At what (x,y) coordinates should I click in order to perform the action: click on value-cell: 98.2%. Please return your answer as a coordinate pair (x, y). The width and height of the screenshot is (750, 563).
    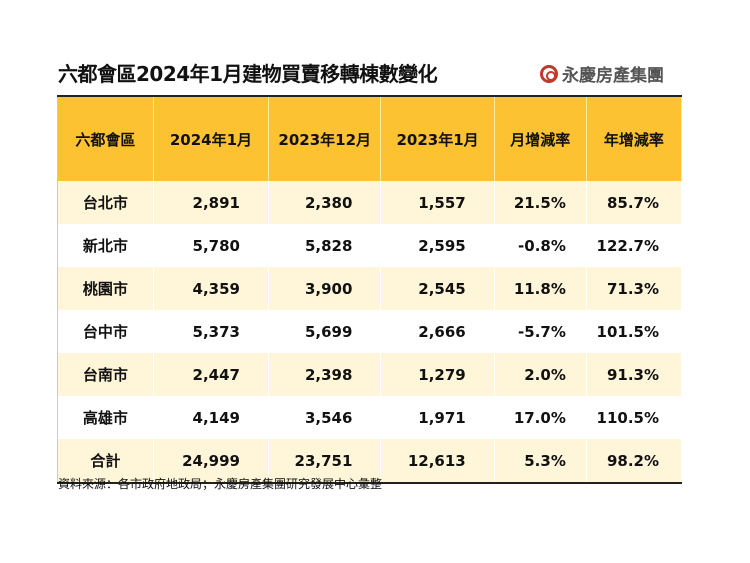
    Looking at the image, I should click on (634, 461).